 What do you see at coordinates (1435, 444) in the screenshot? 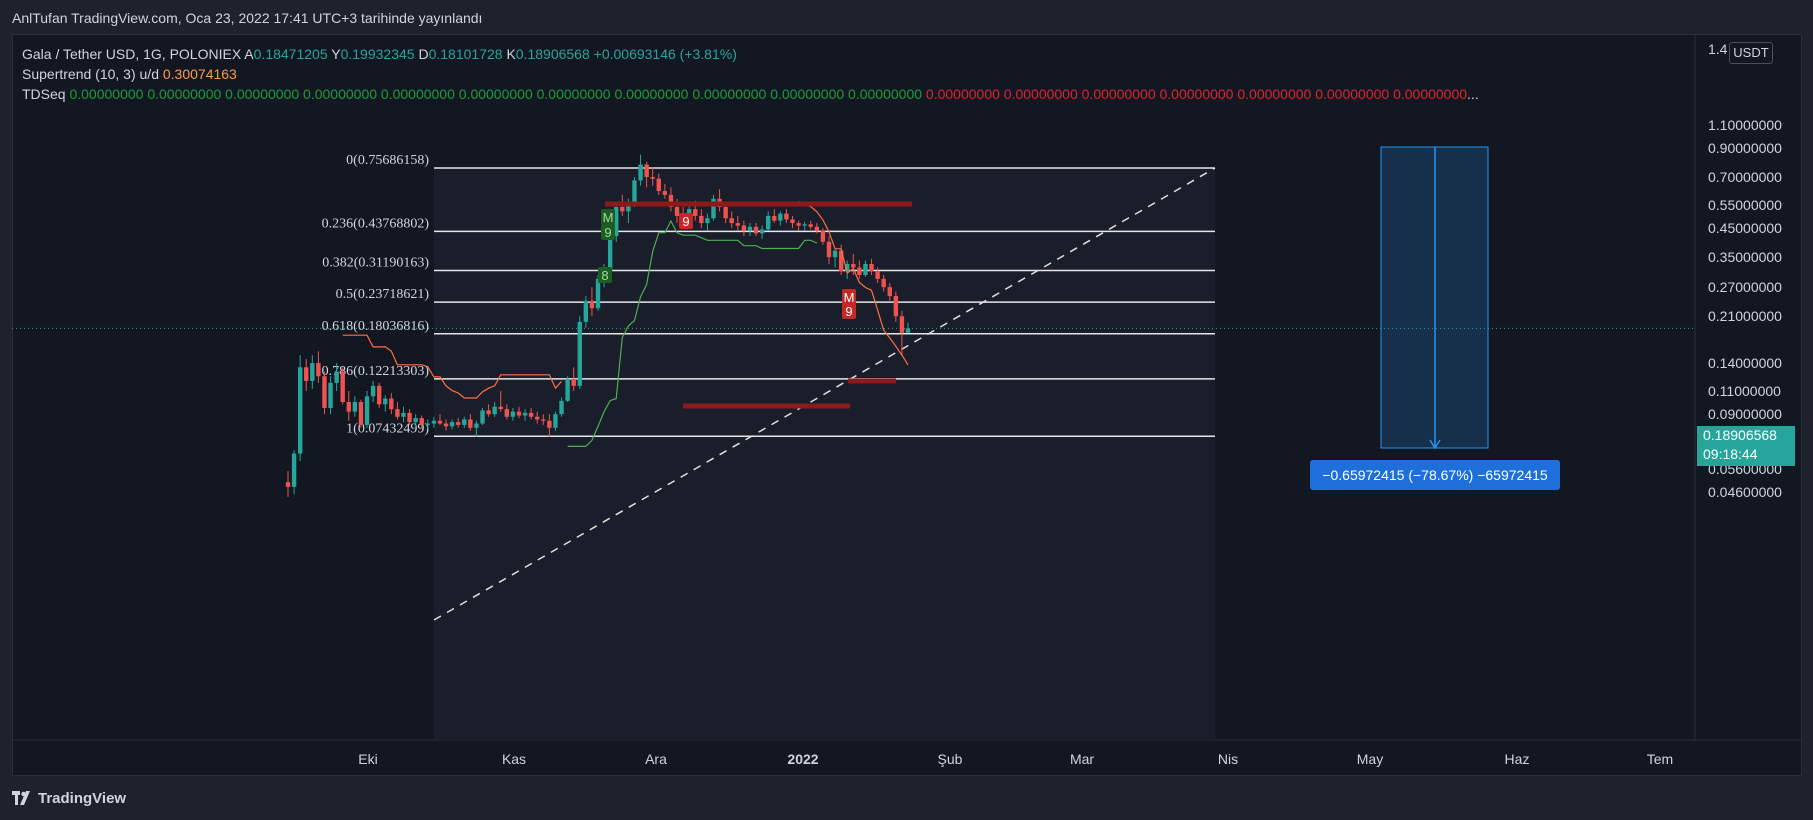
I see `measure-arrow-head` at bounding box center [1435, 444].